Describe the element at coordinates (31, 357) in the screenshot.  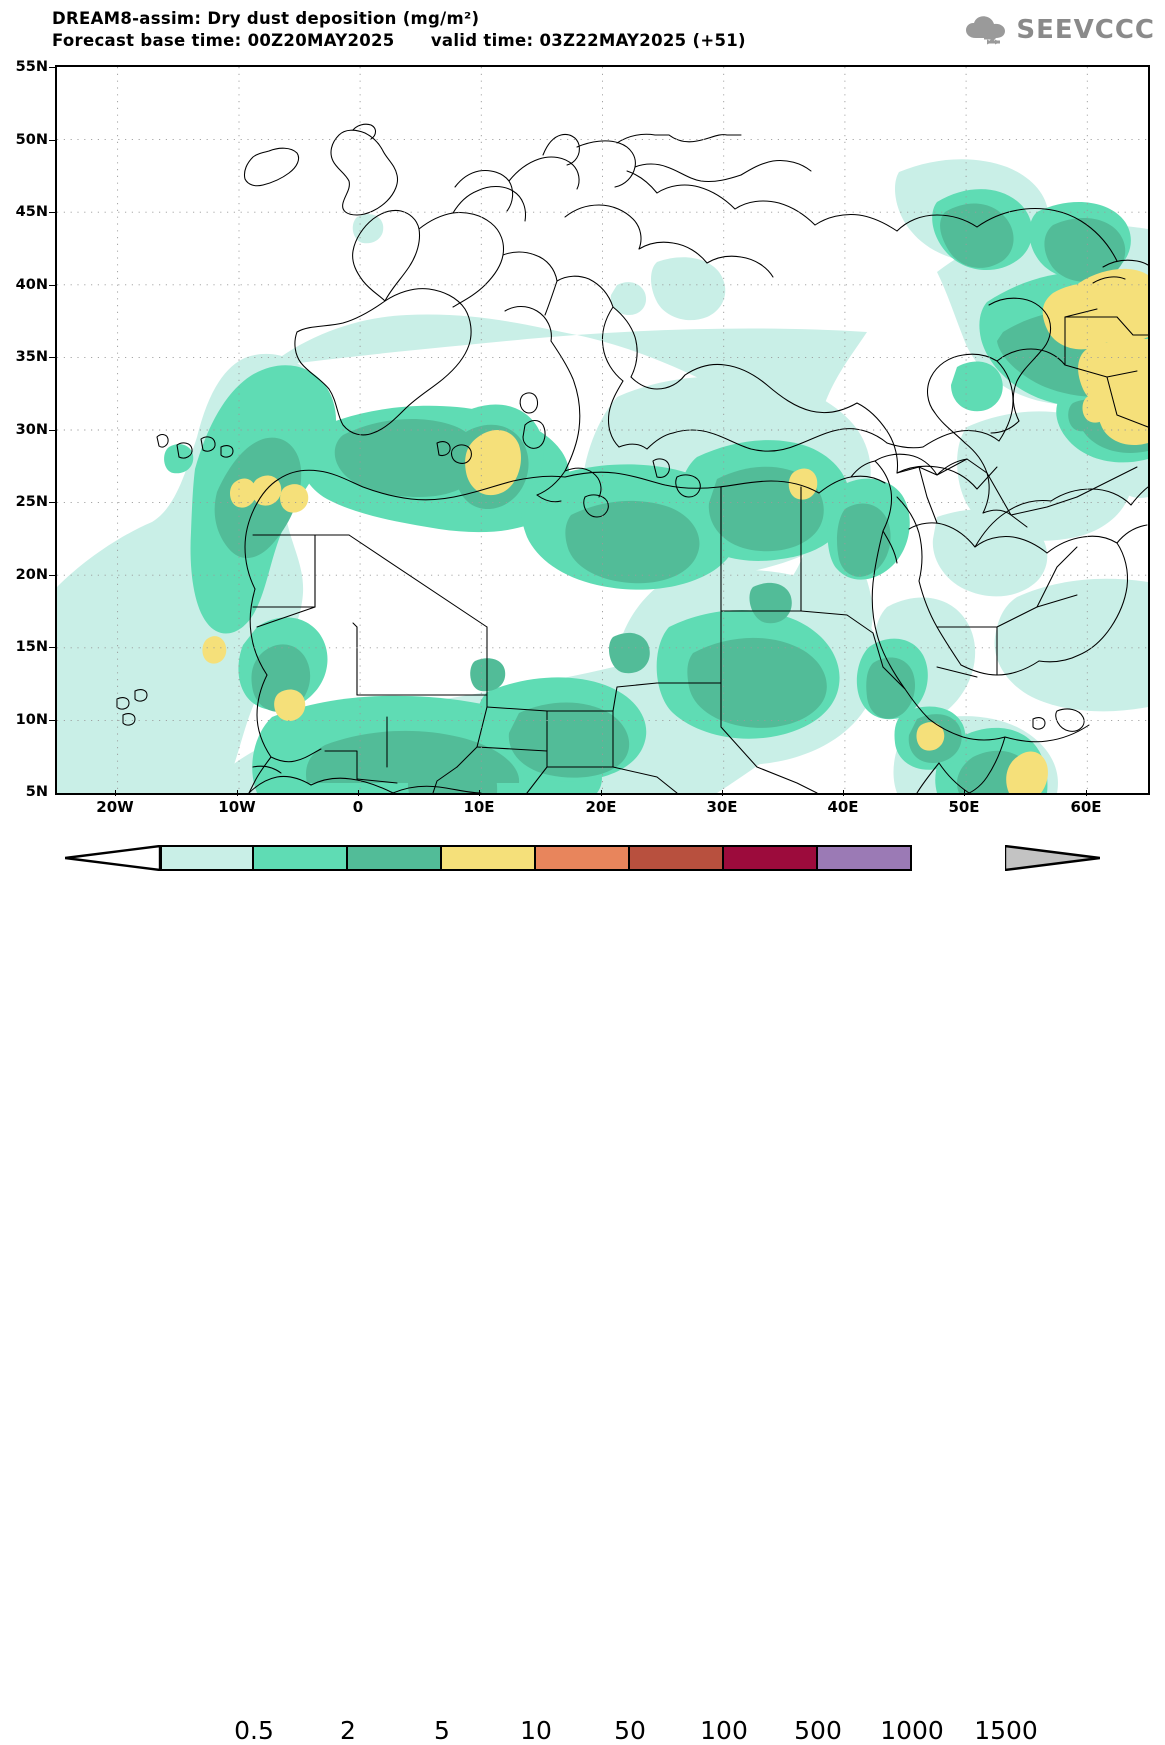
I see `y-tick-35N: 35N` at that location.